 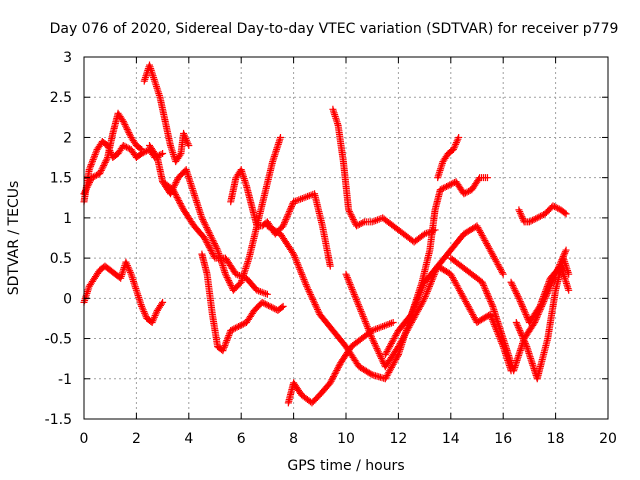 I want to click on x-tick-label: 18, so click(x=556, y=439).